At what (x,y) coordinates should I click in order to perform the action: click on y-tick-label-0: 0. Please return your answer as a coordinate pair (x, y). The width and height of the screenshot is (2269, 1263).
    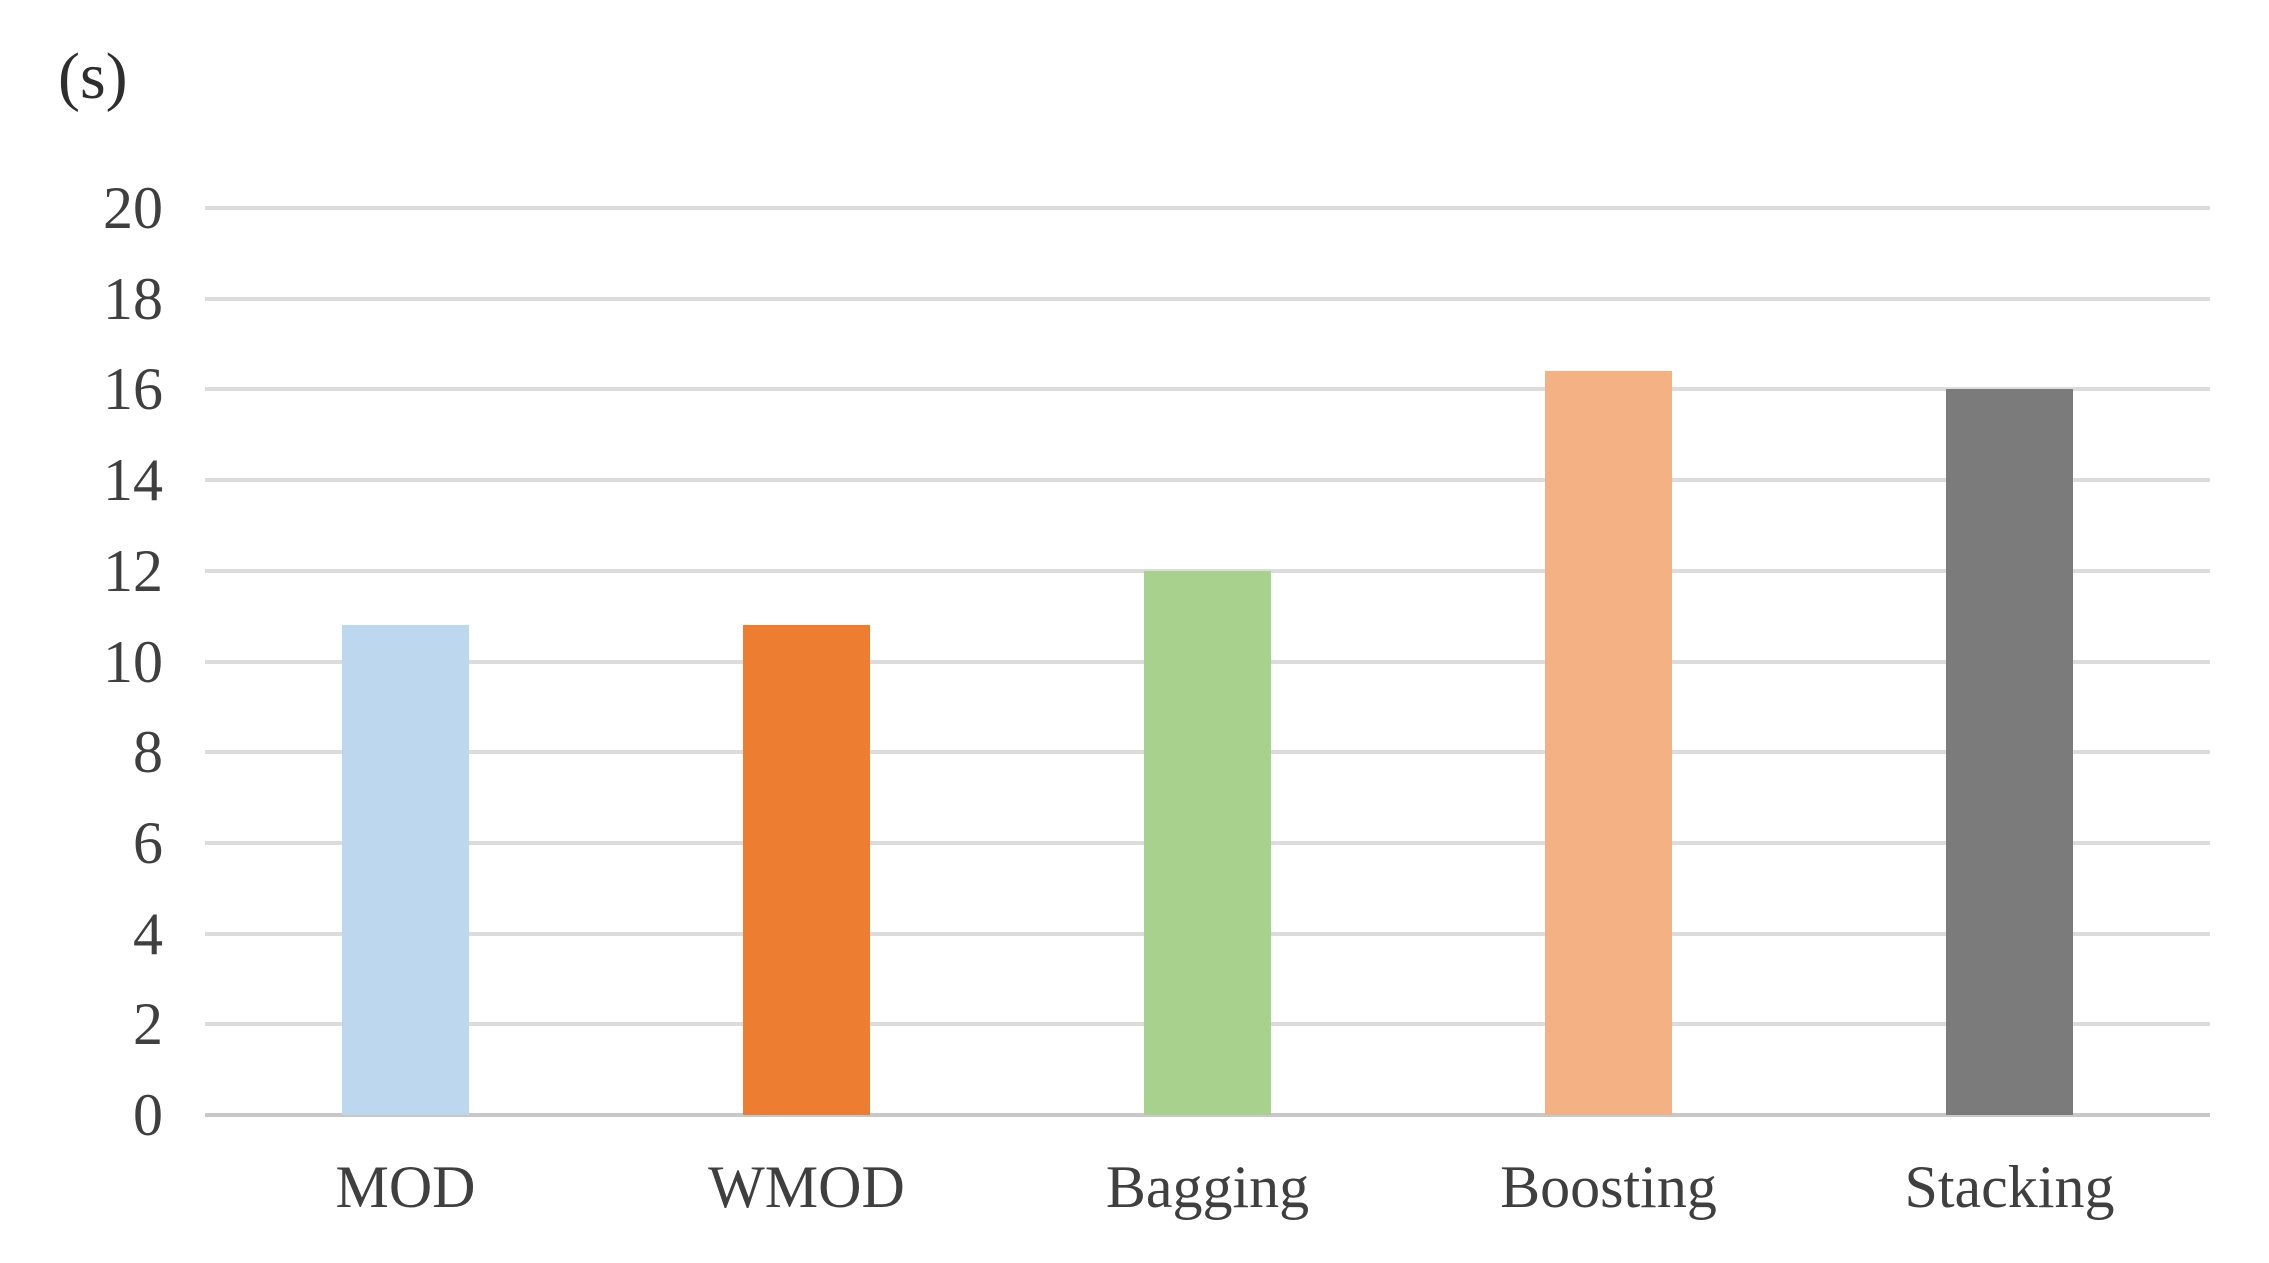
    Looking at the image, I should click on (148, 1115).